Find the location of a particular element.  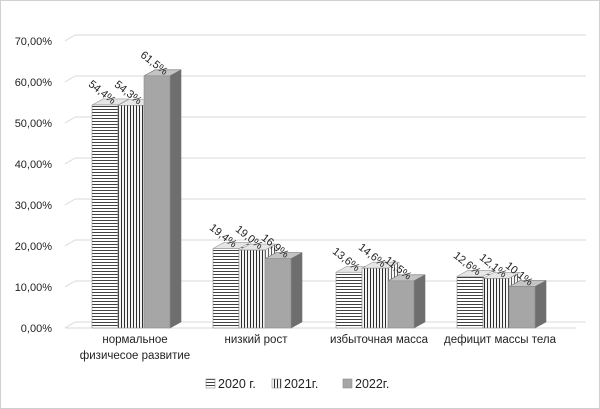

category-label: избыточная масса is located at coordinates (379, 340).